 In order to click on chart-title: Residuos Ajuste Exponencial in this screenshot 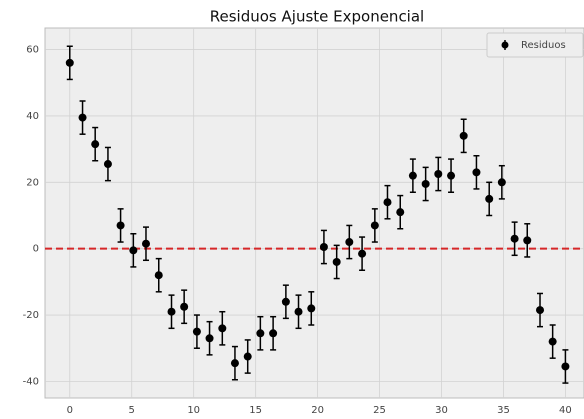, I will do `click(317, 17)`.